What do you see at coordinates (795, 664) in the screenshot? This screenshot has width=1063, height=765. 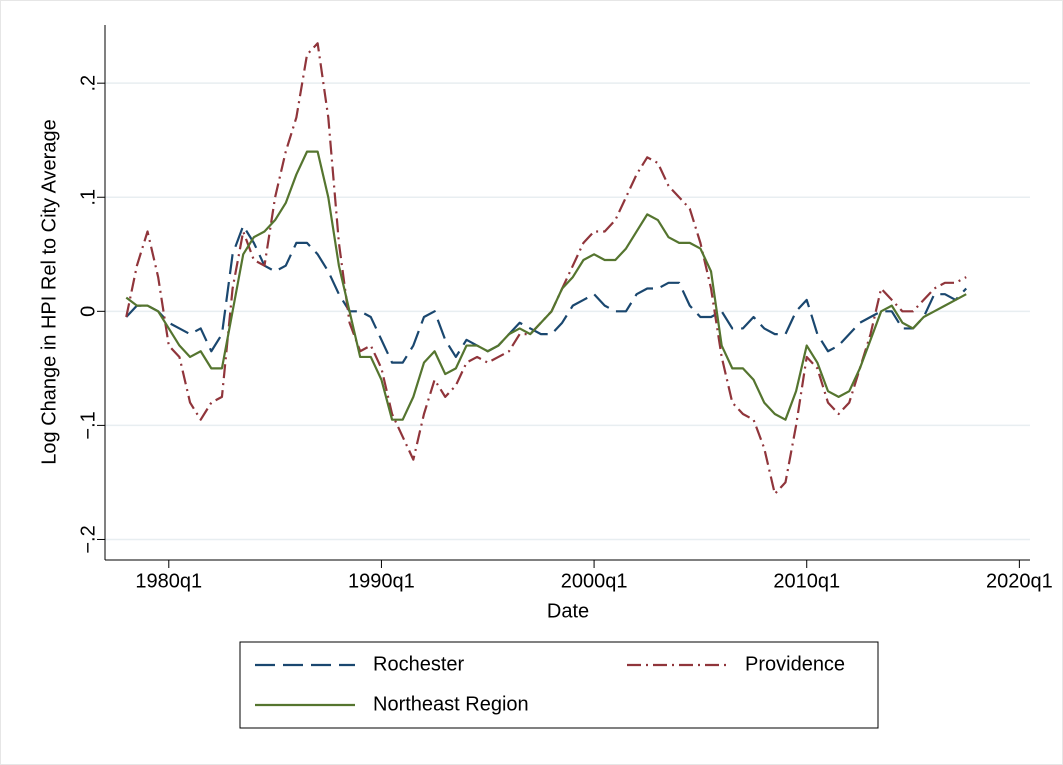 I see `legend-label: Providence` at bounding box center [795, 664].